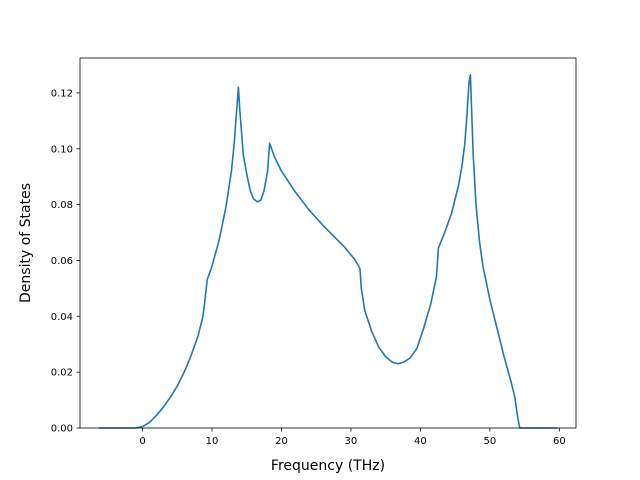 The height and width of the screenshot is (480, 640). What do you see at coordinates (62, 261) in the screenshot?
I see `y-tick-label: 0.06` at bounding box center [62, 261].